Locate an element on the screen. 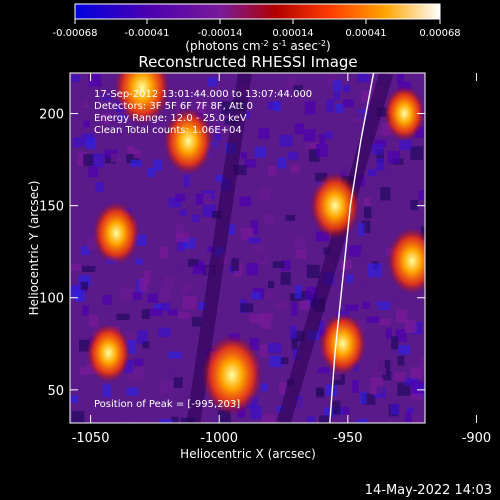  colorbar-tick-label: -0.00041 is located at coordinates (147, 33).